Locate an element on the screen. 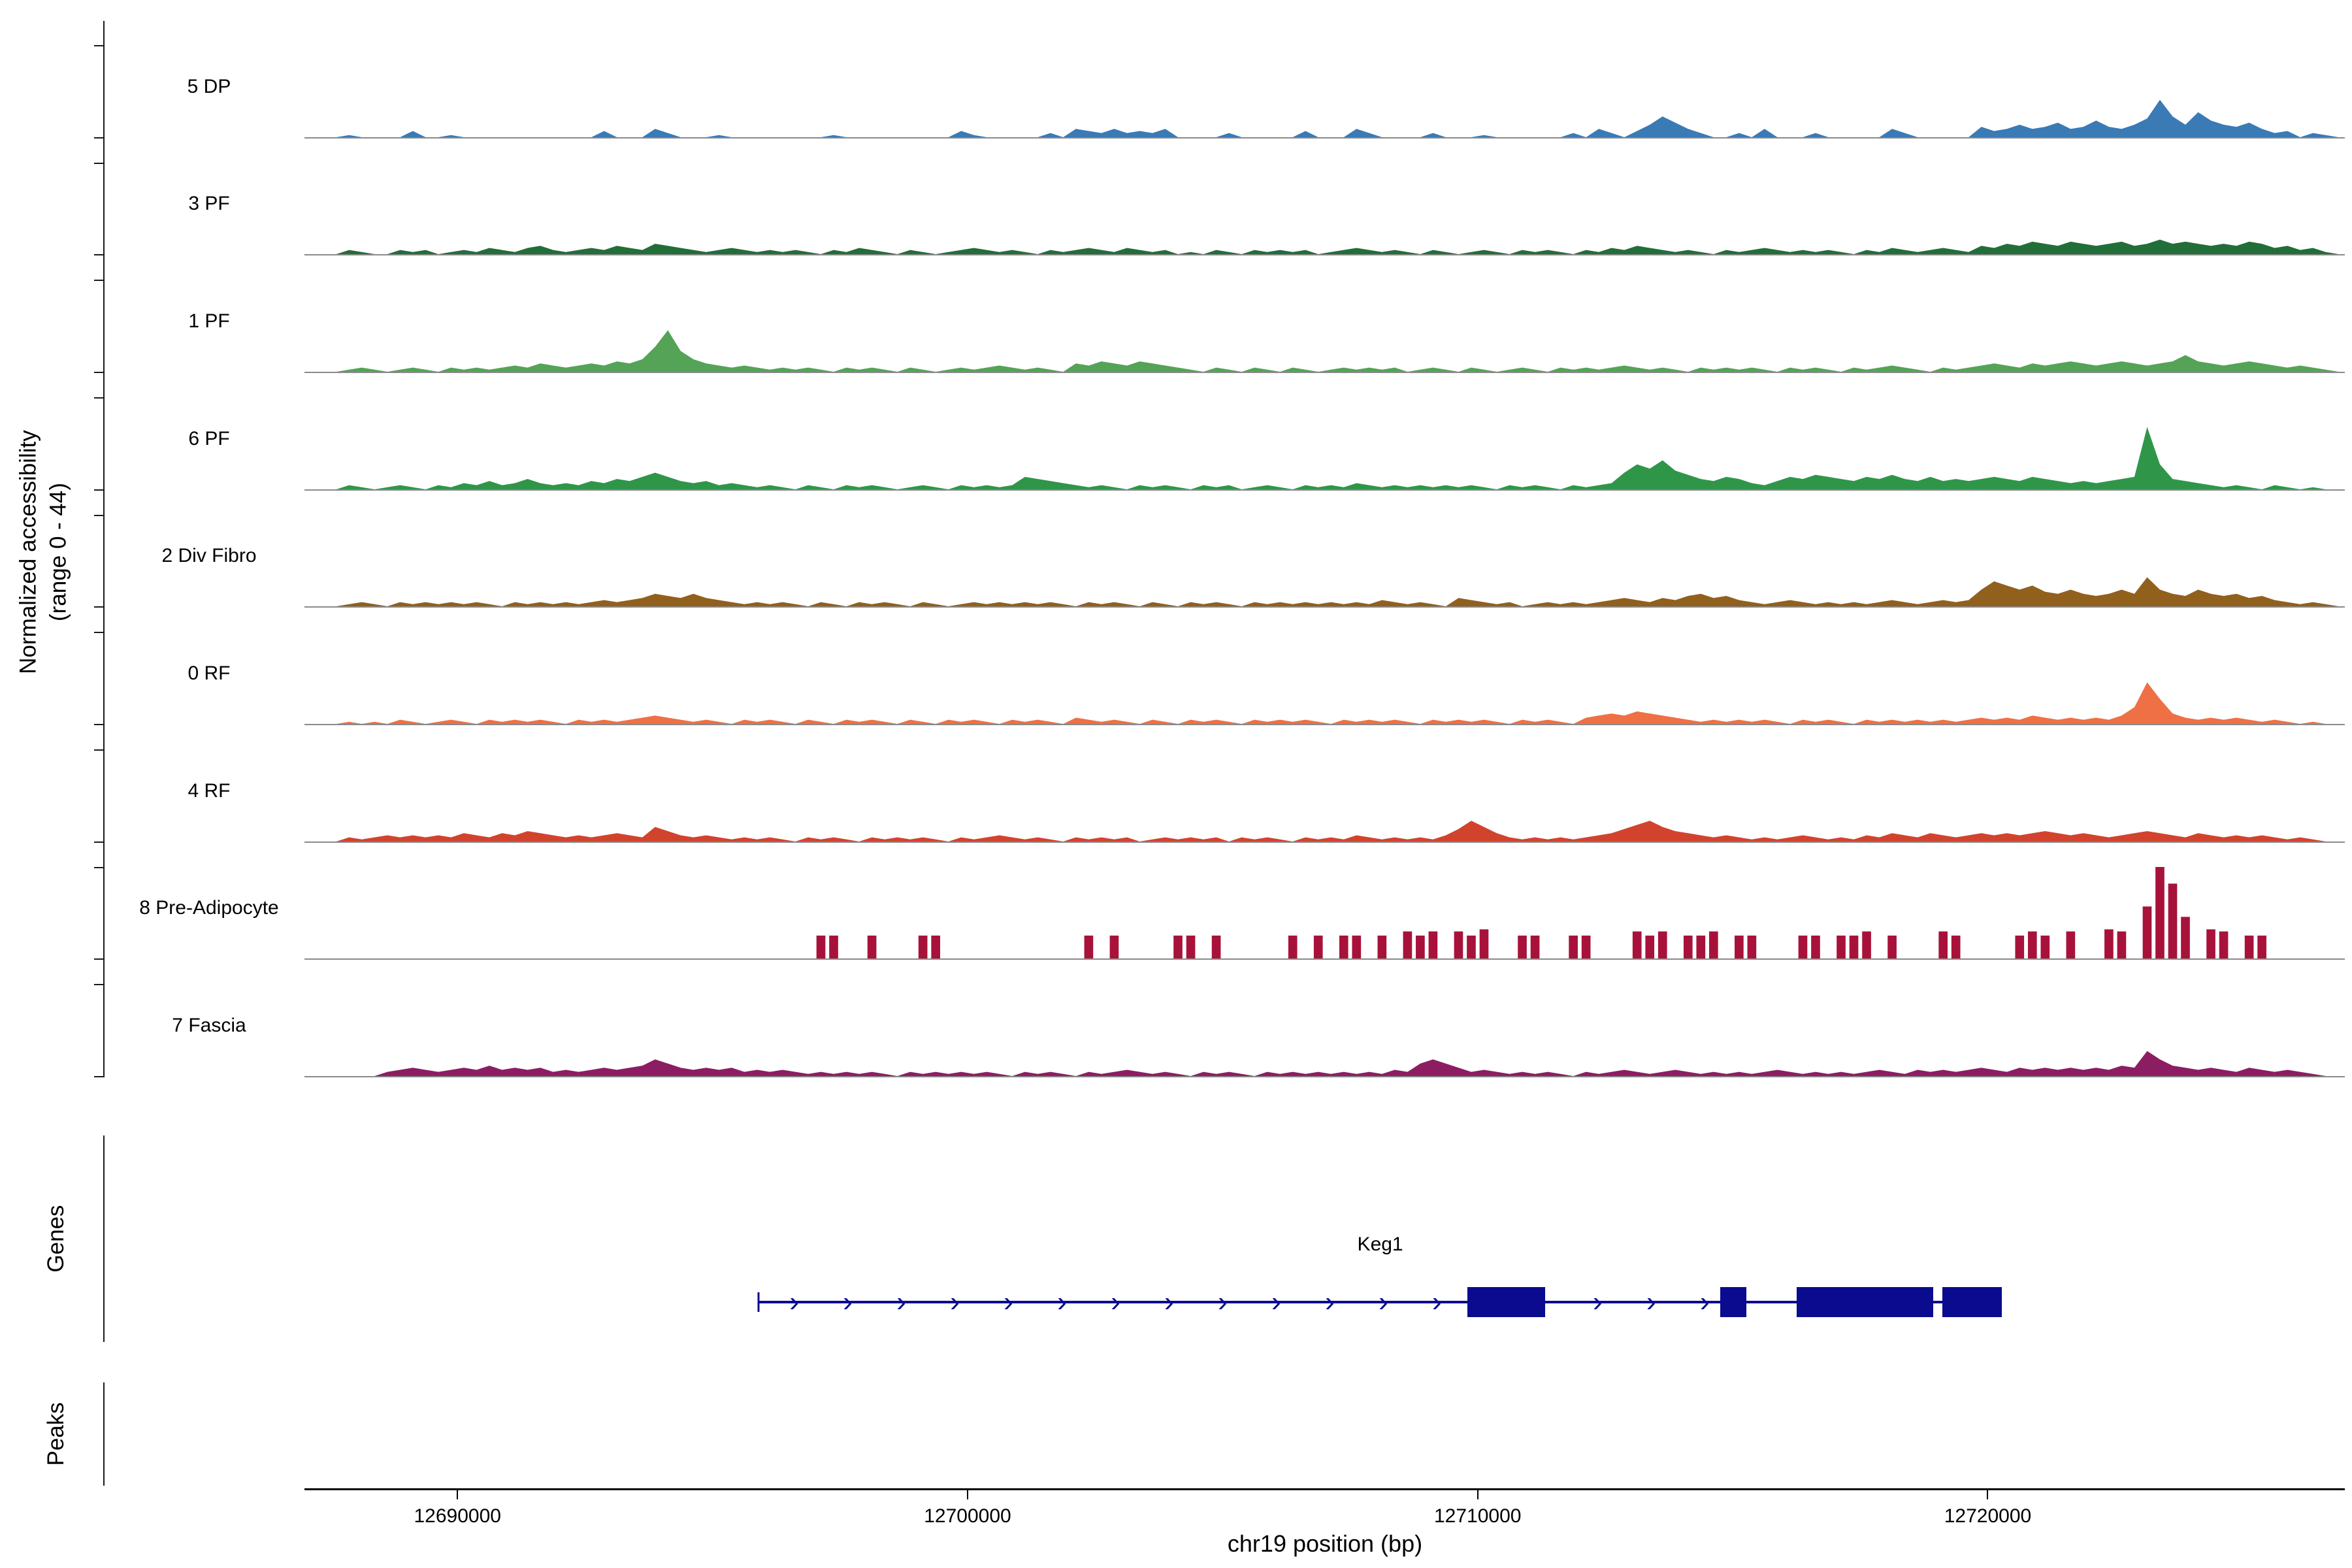 The width and height of the screenshot is (2352, 1568). track-label: 6 PF is located at coordinates (209, 438).